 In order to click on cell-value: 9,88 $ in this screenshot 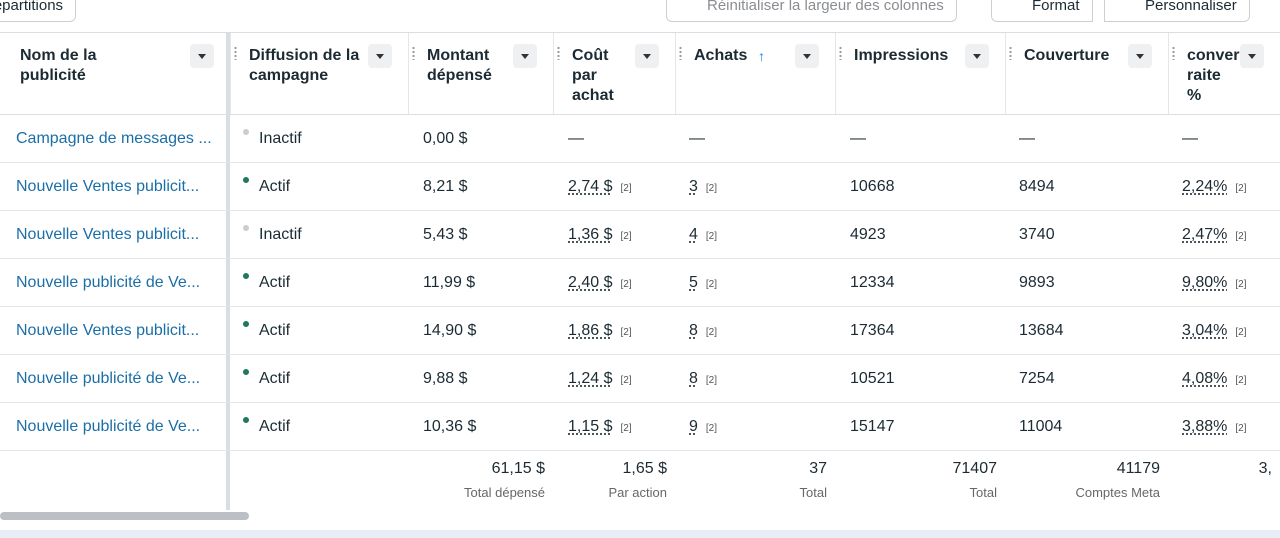, I will do `click(445, 379)`.